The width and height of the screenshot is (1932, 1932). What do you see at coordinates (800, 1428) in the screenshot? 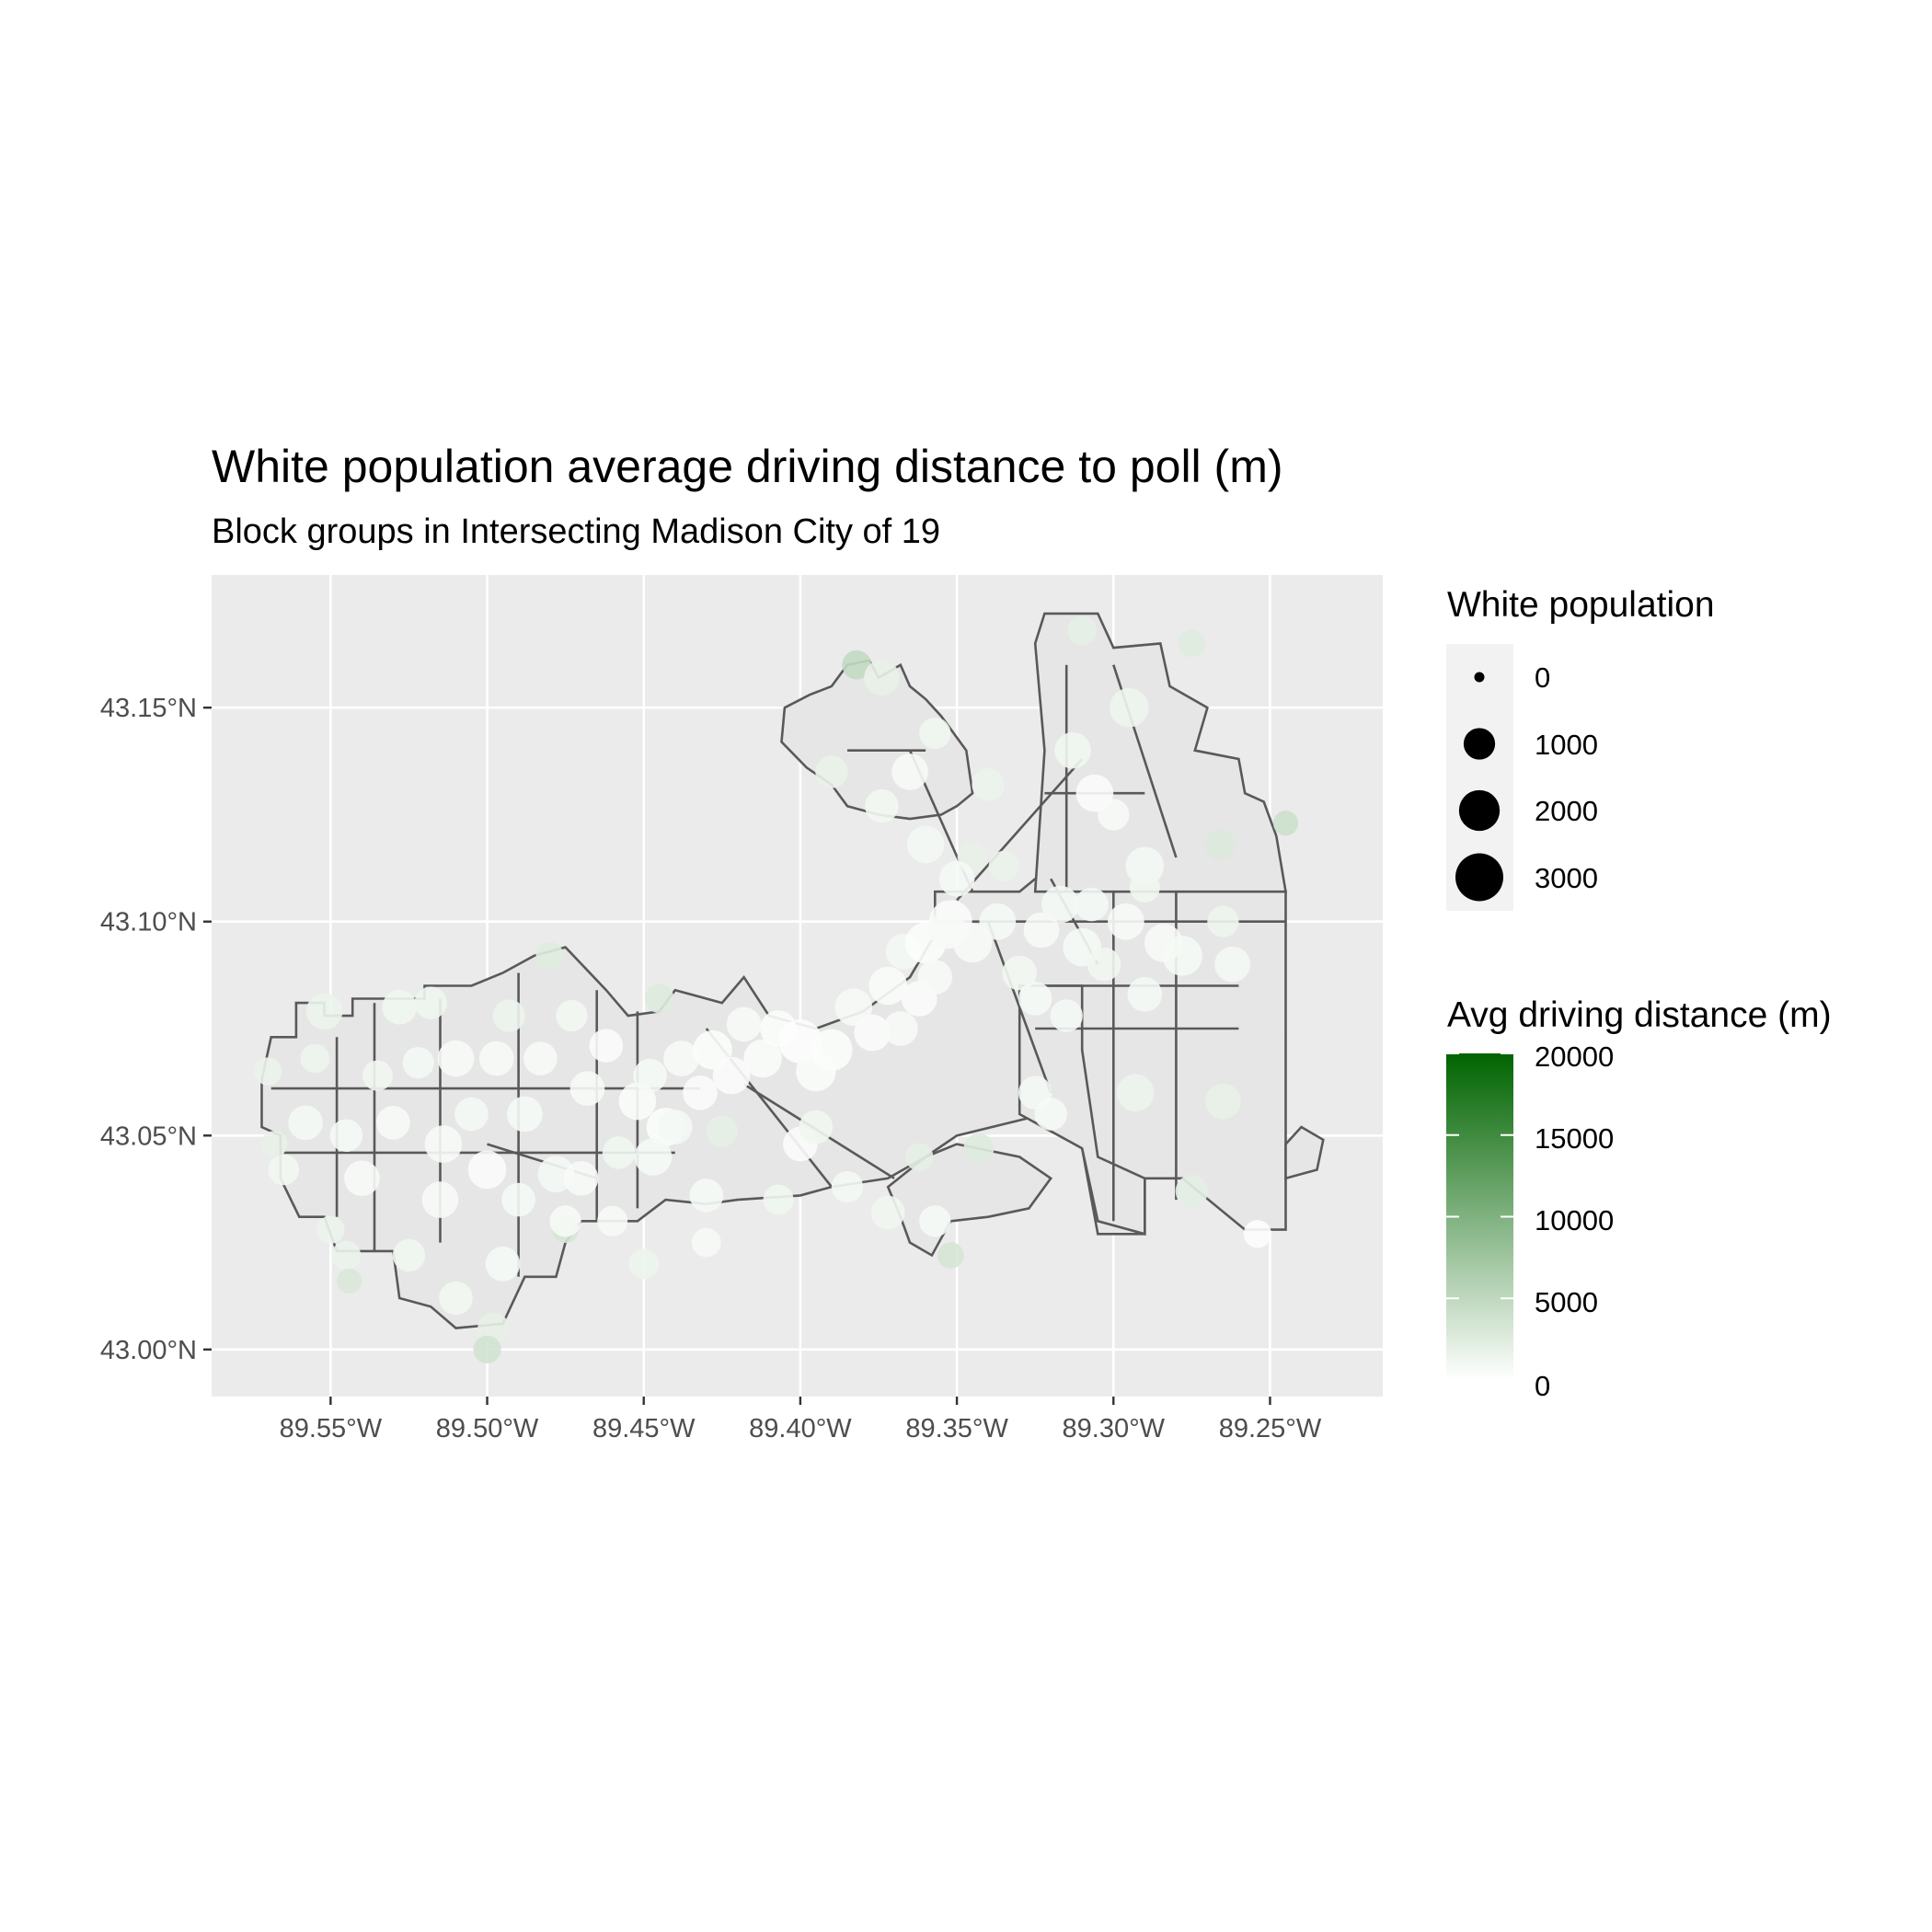
I see `x-tick-label: 89.40°W` at bounding box center [800, 1428].